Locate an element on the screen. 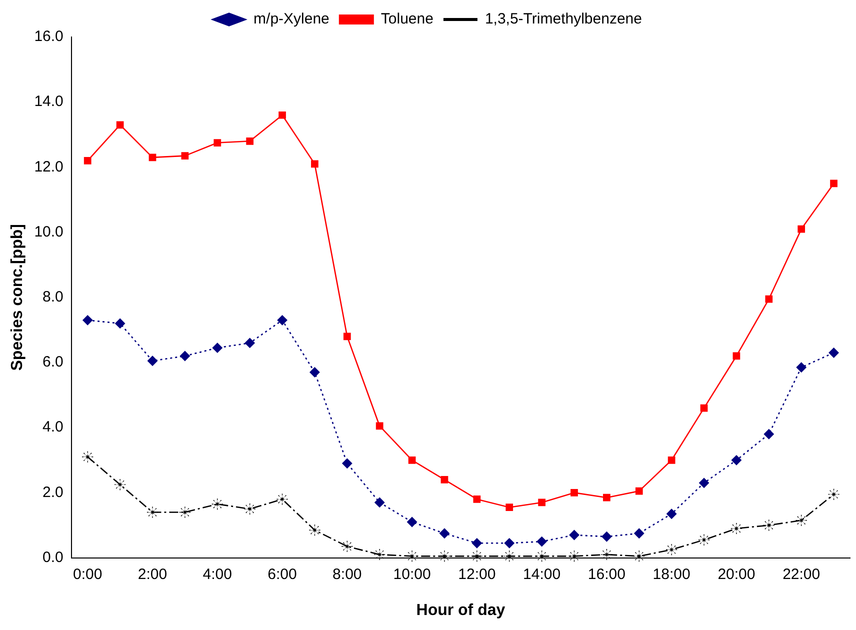 This screenshot has height=630, width=856. x-tick-label: 0:00 is located at coordinates (87, 574).